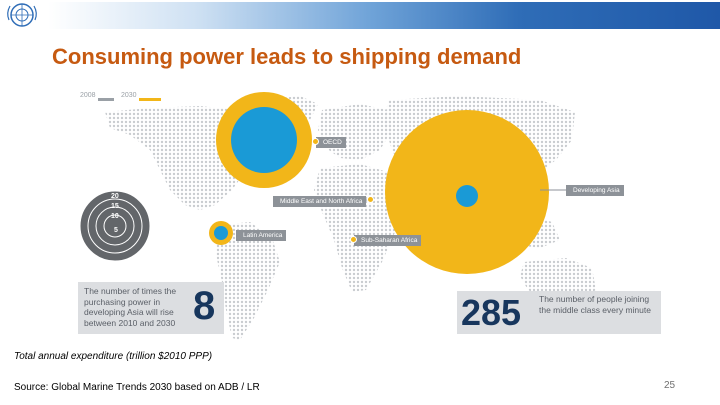 This screenshot has width=720, height=405. What do you see at coordinates (221, 233) in the screenshot?
I see `latin-america-bubble-2008` at bounding box center [221, 233].